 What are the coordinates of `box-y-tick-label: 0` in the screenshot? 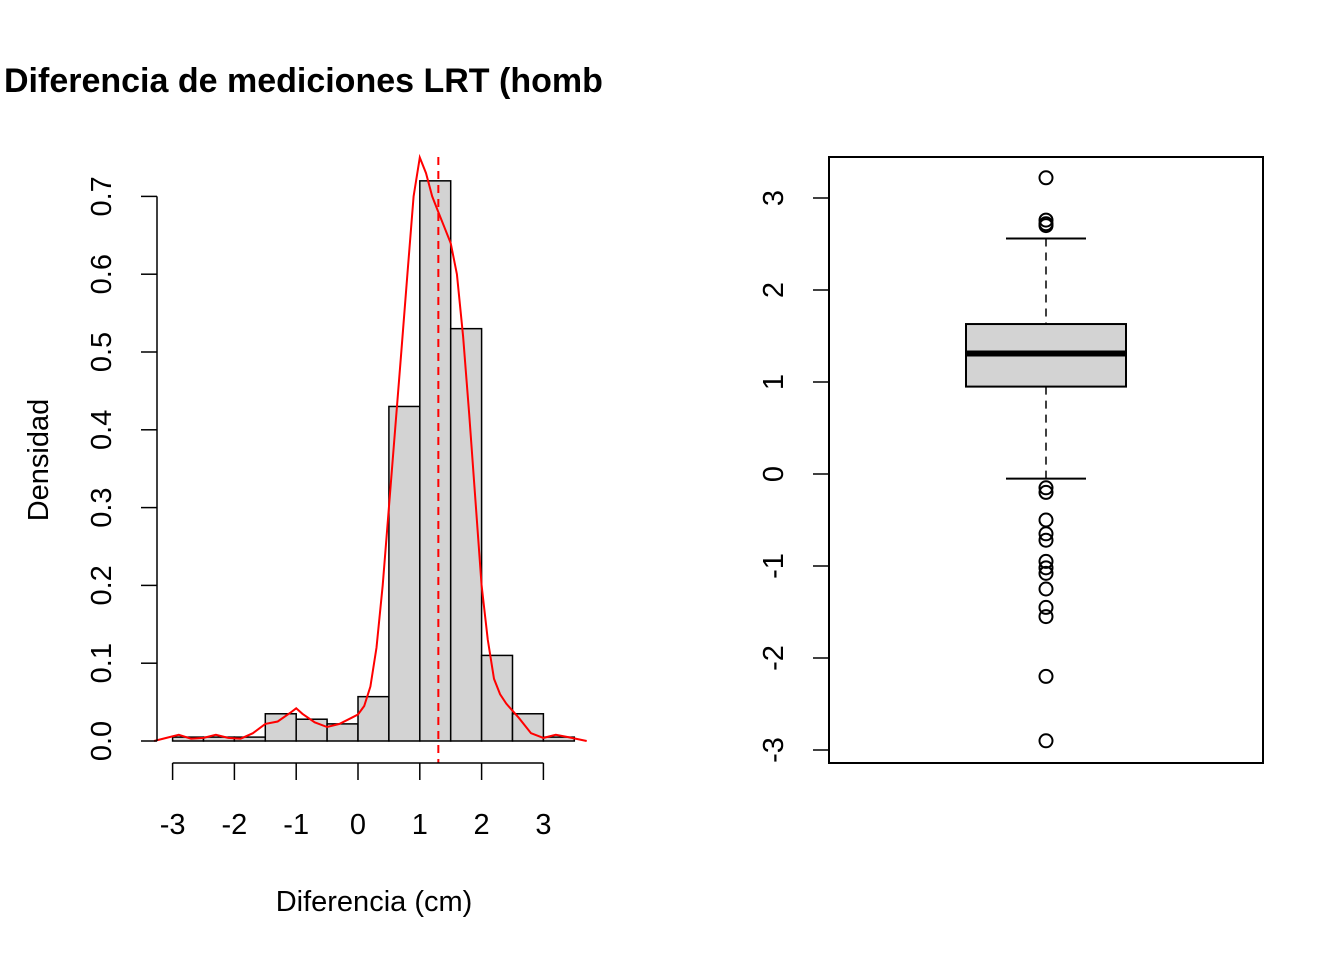 It's located at (774, 474).